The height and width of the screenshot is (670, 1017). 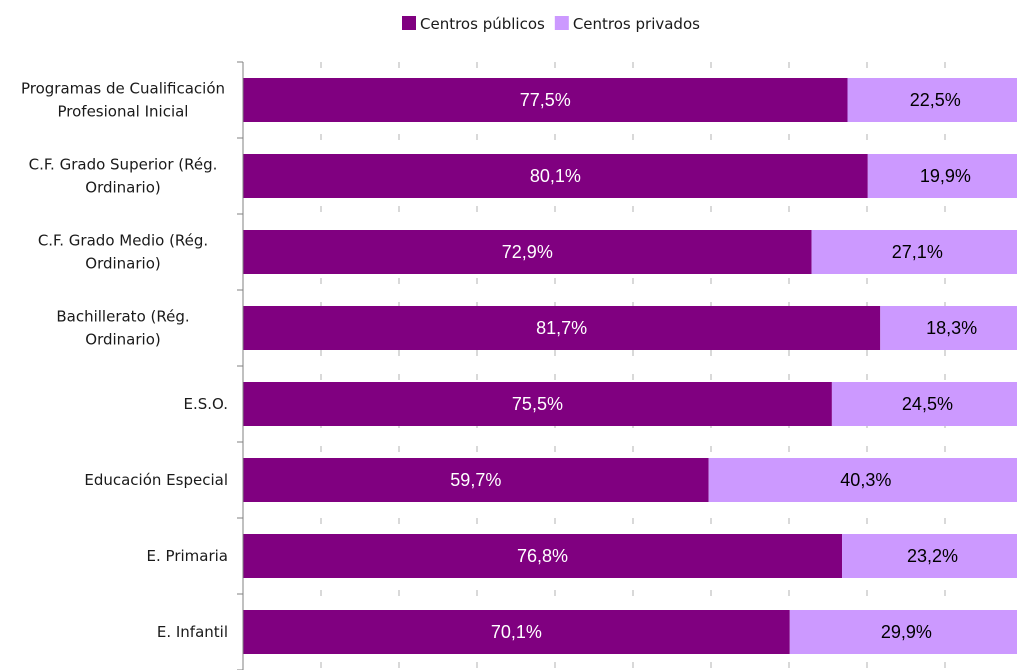 I want to click on category-label: E.S.O., so click(x=205, y=404).